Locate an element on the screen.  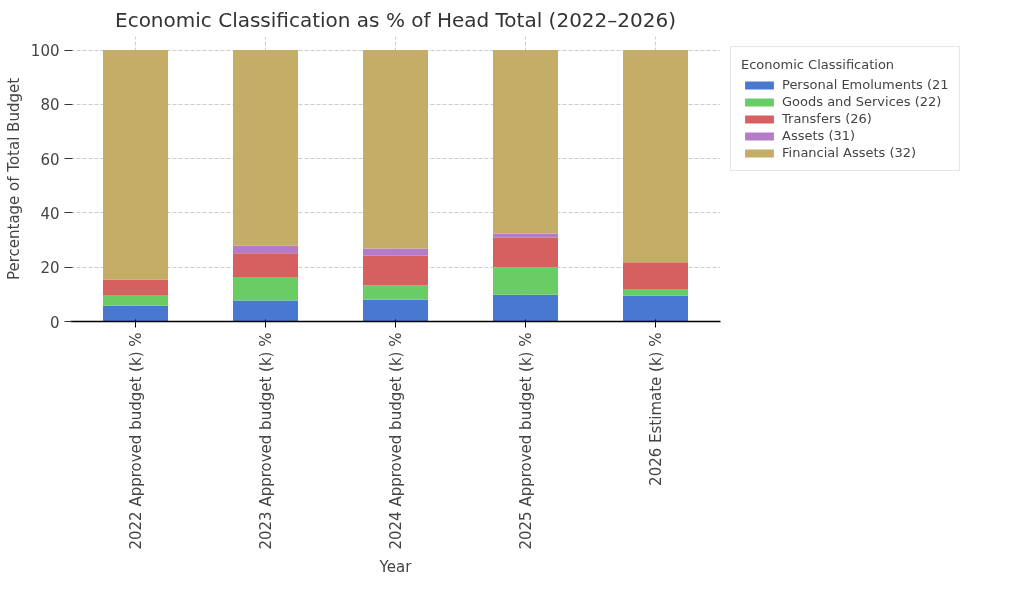
chart-title: Economic Classification as % of Head Total (2022–2026) is located at coordinates (395, 19).